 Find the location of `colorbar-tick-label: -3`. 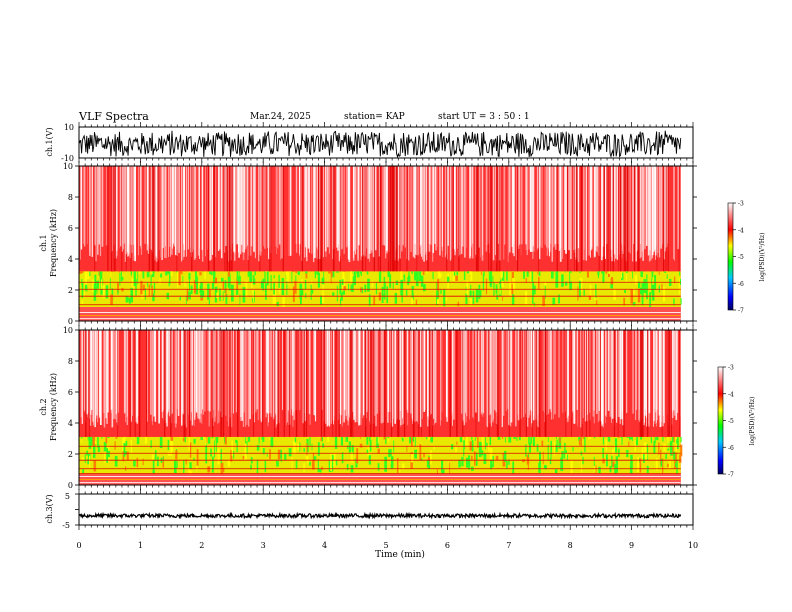

colorbar-tick-label: -3 is located at coordinates (731, 368).